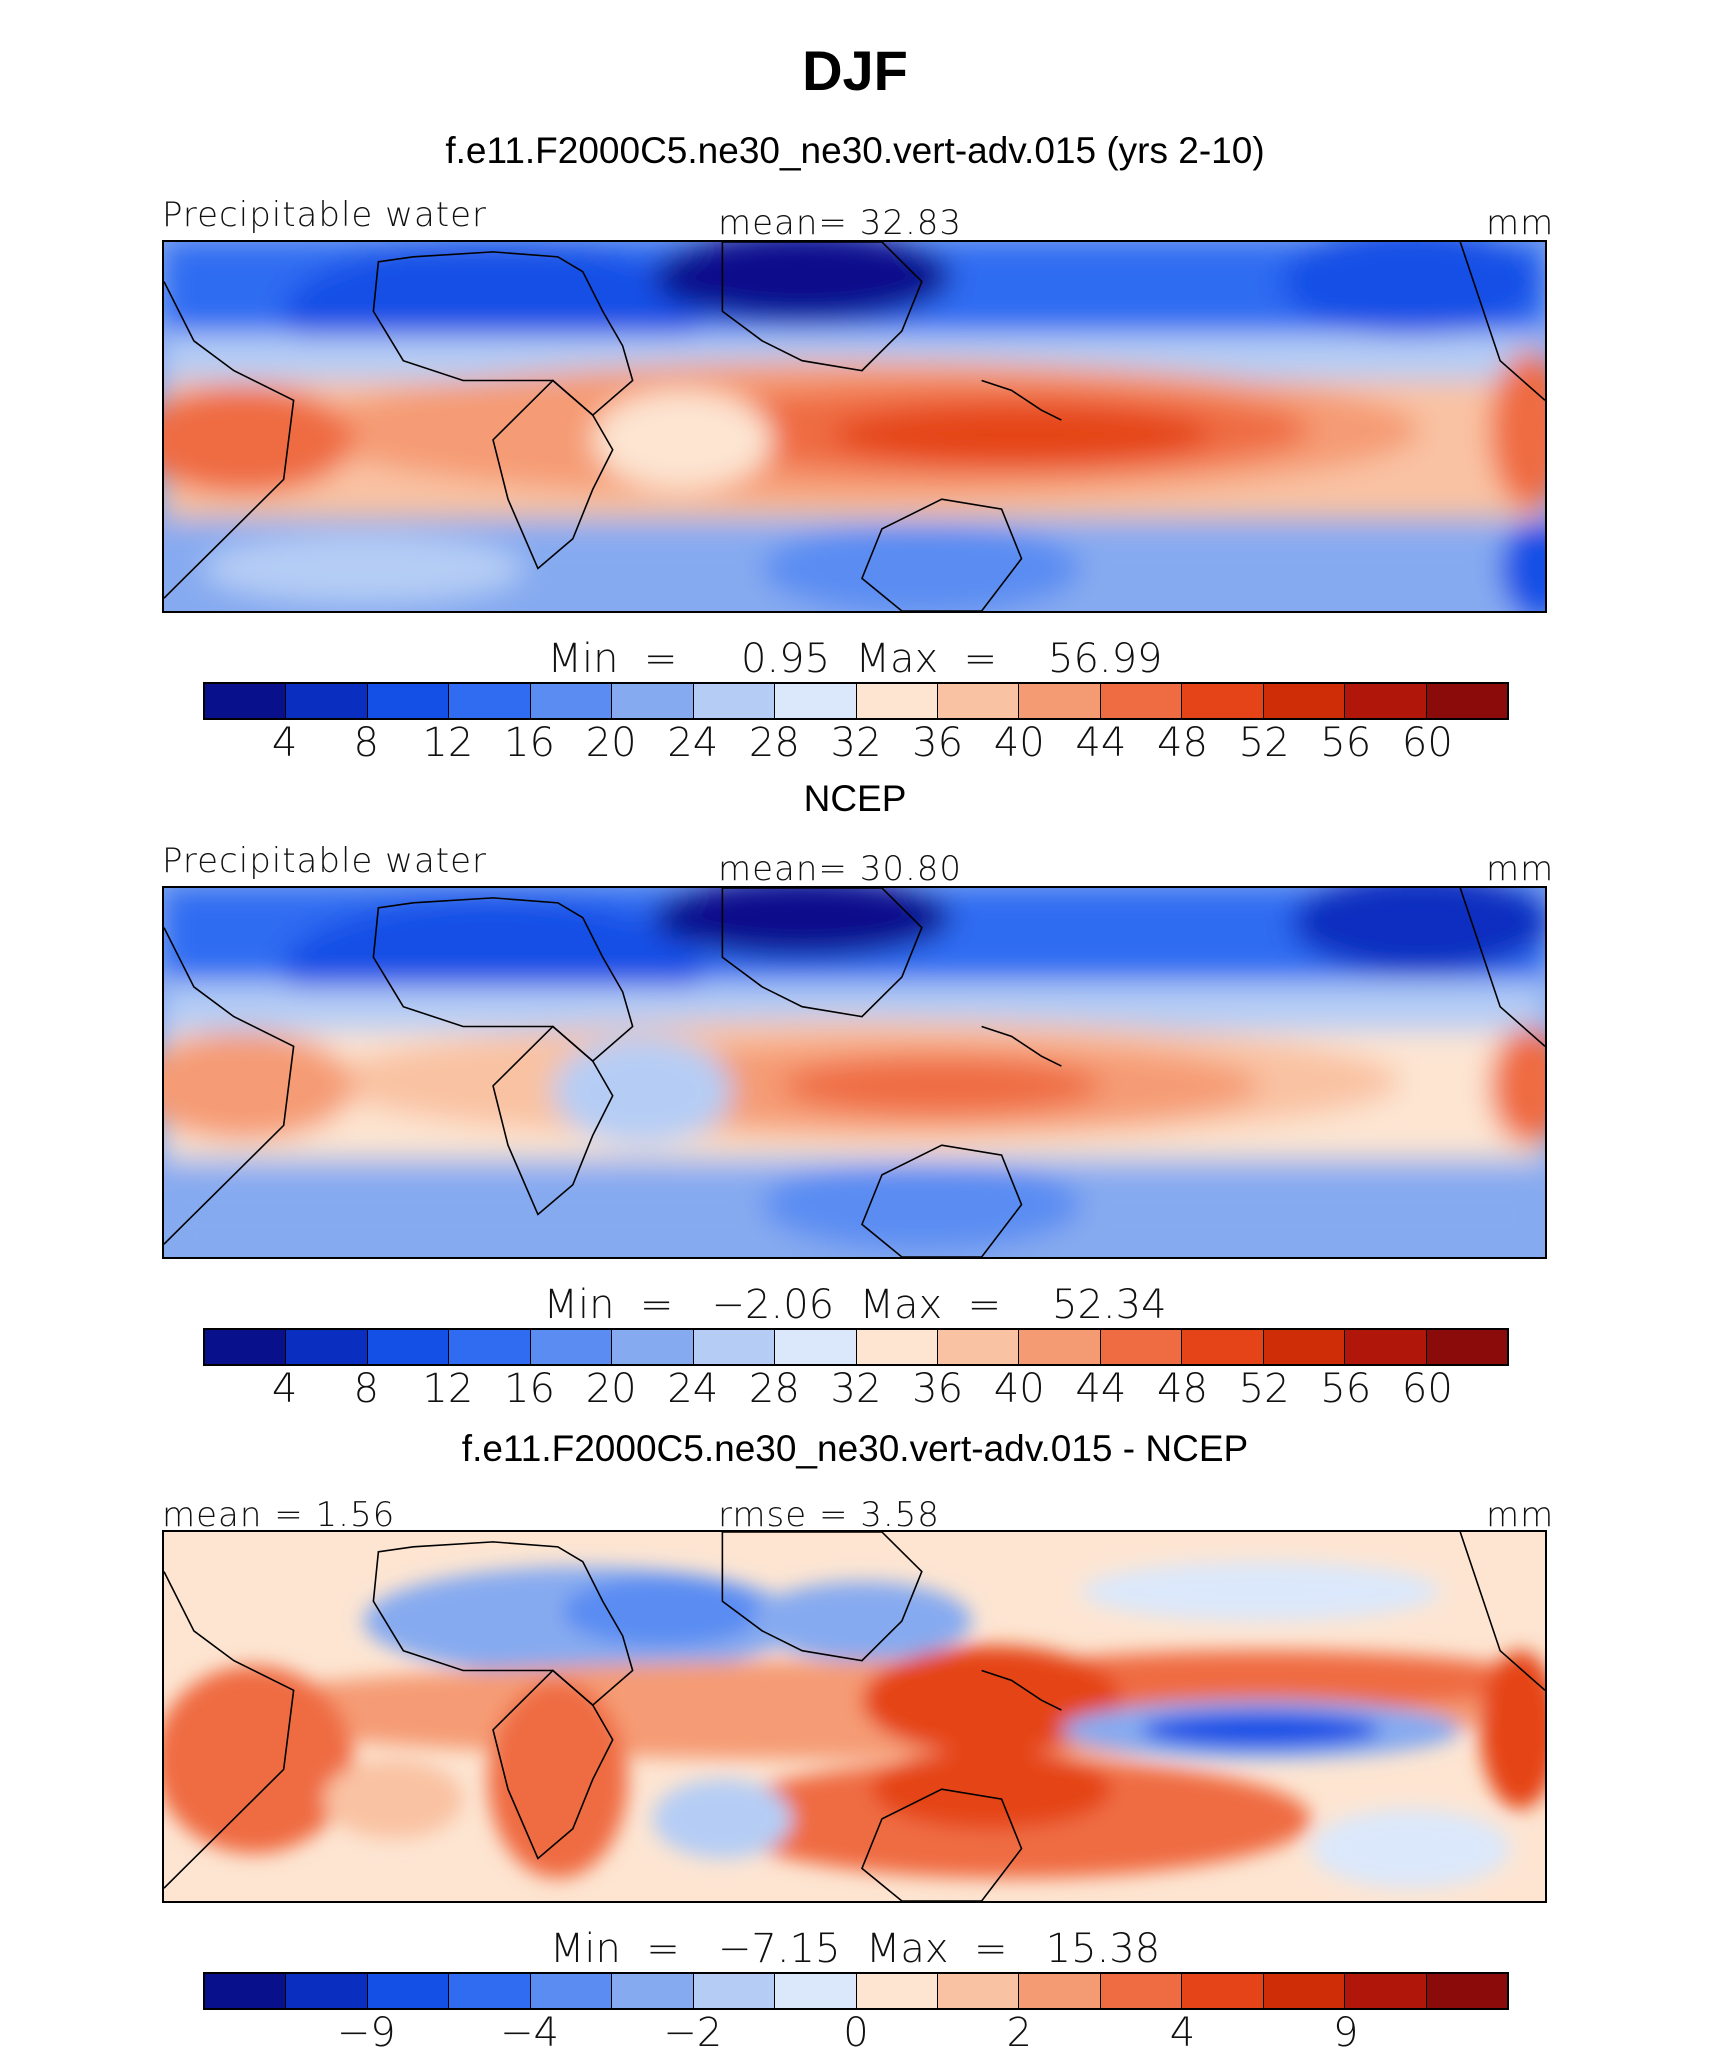  I want to click on colorbar-tick-label: 52, so click(1264, 1389).